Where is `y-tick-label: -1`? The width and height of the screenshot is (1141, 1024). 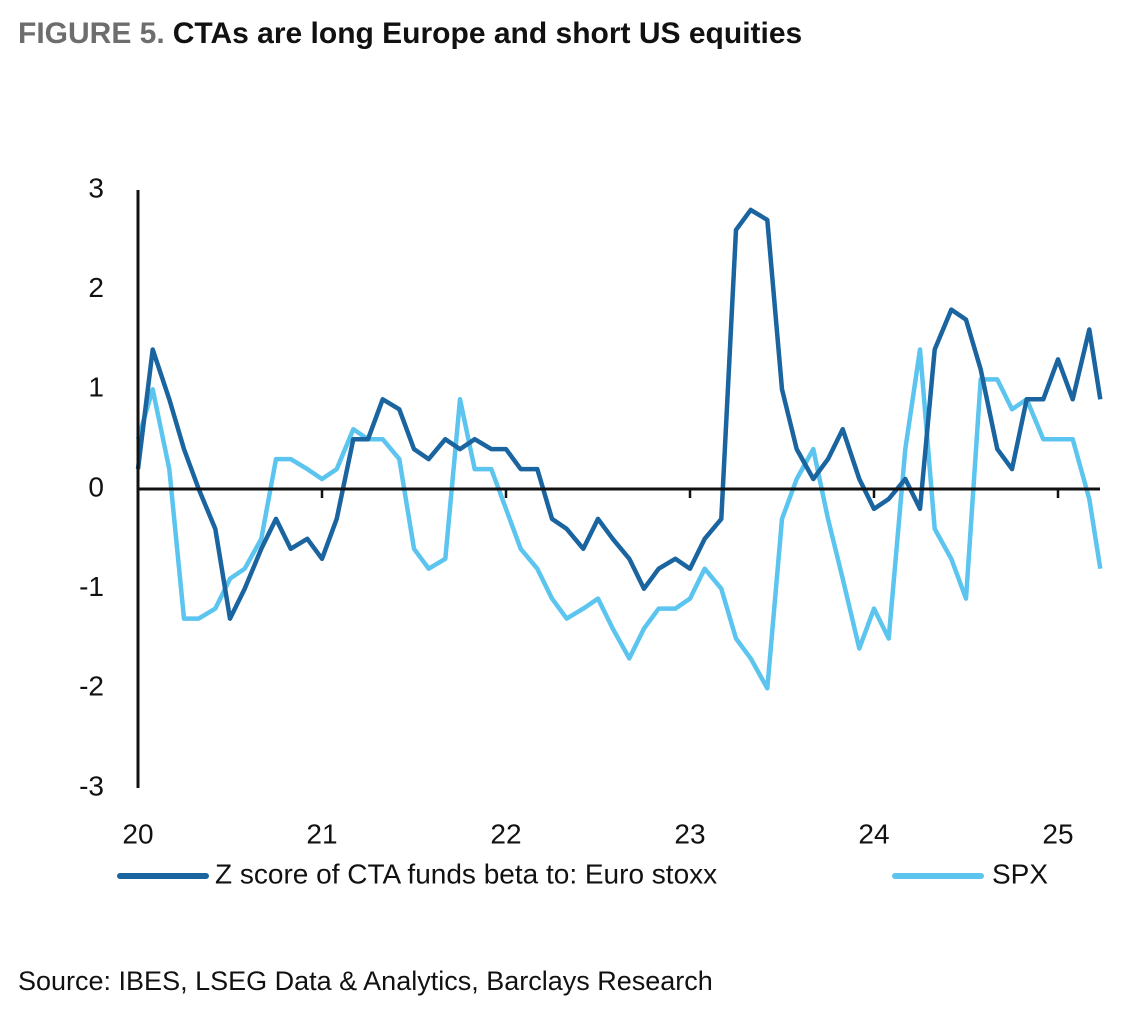 y-tick-label: -1 is located at coordinates (91, 586).